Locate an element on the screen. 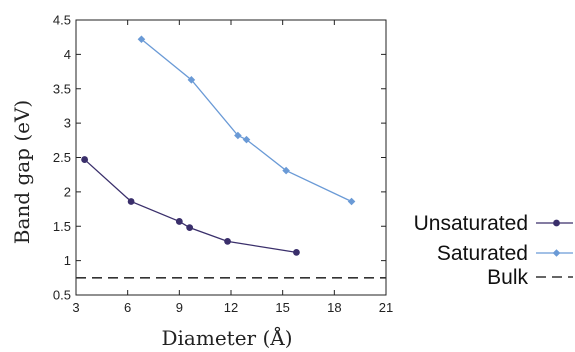  y-tick-label: 3.5 is located at coordinates (62, 88).